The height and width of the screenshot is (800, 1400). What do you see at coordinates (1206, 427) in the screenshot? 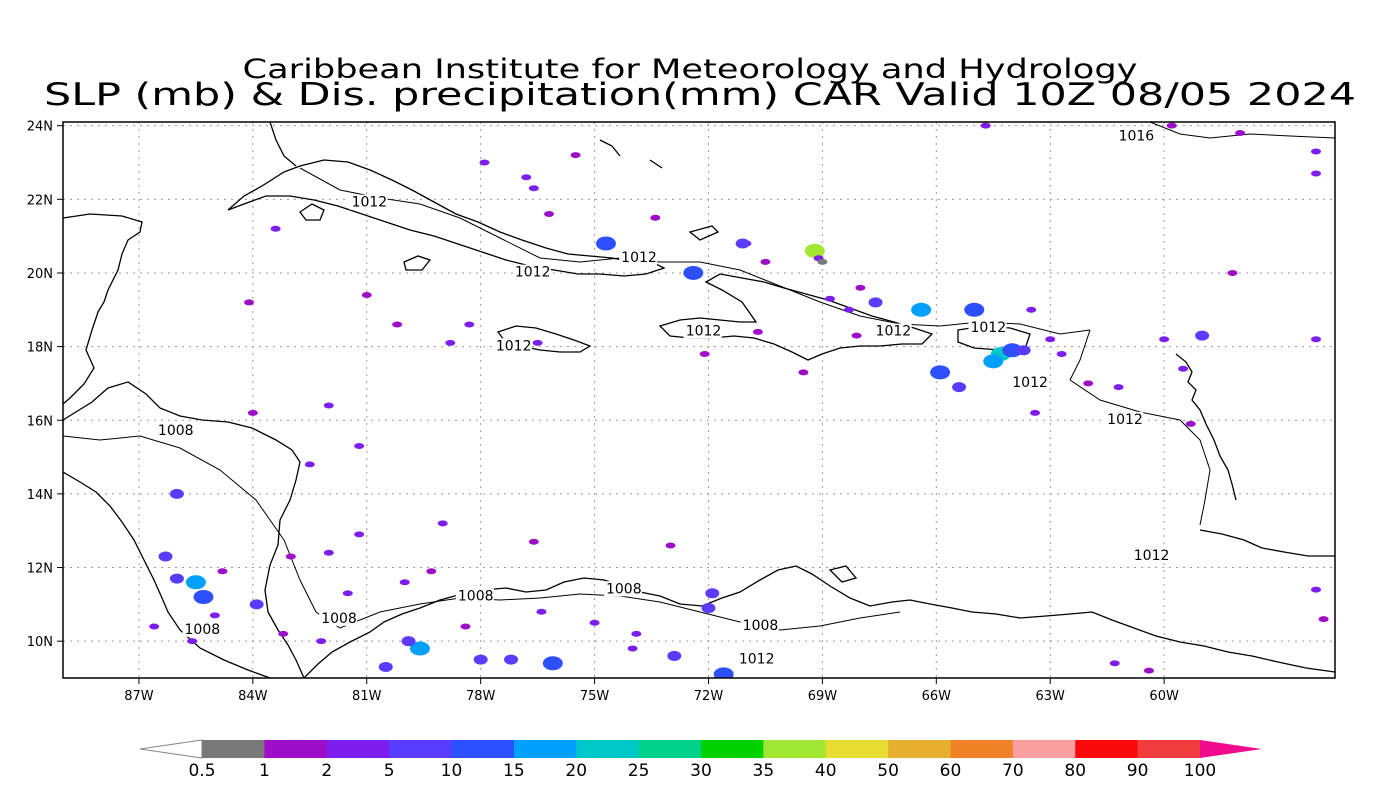
I see `coast-lesser-antilles` at bounding box center [1206, 427].